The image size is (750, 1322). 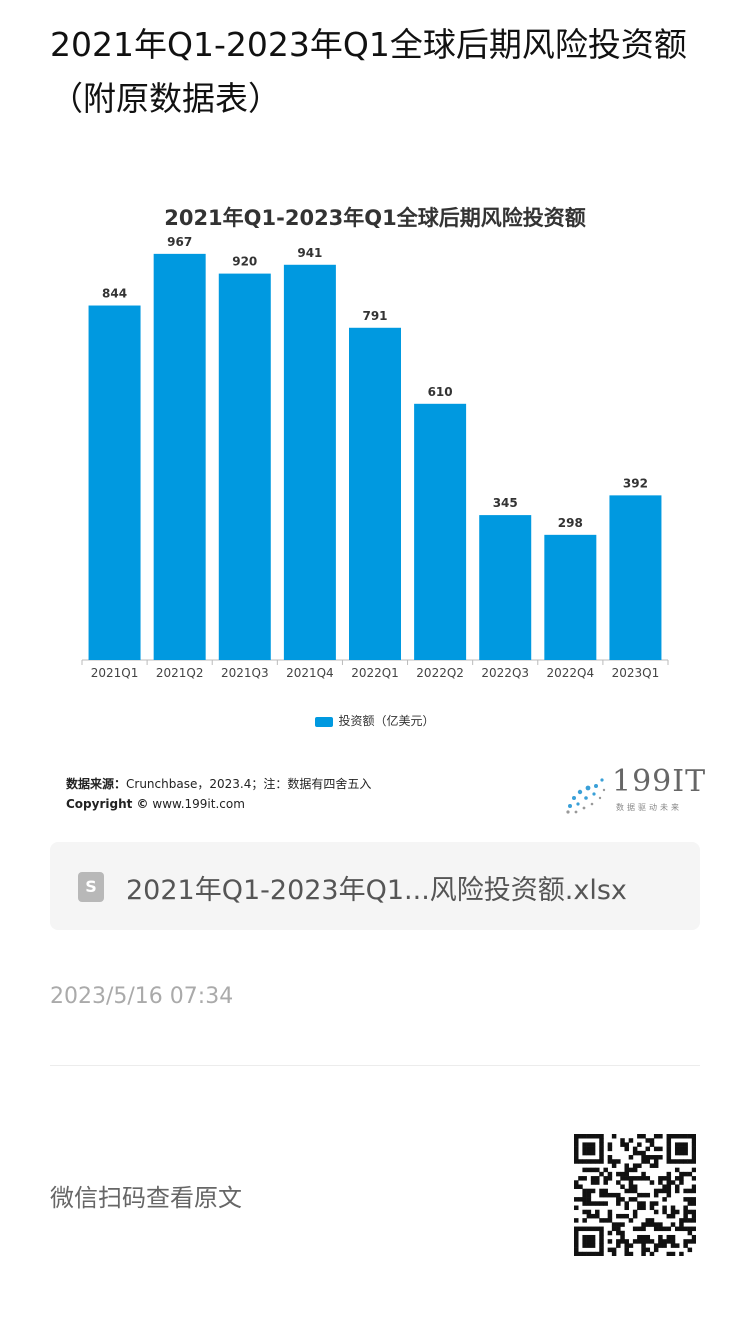 I want to click on bar-2021Q1, so click(x=114, y=482).